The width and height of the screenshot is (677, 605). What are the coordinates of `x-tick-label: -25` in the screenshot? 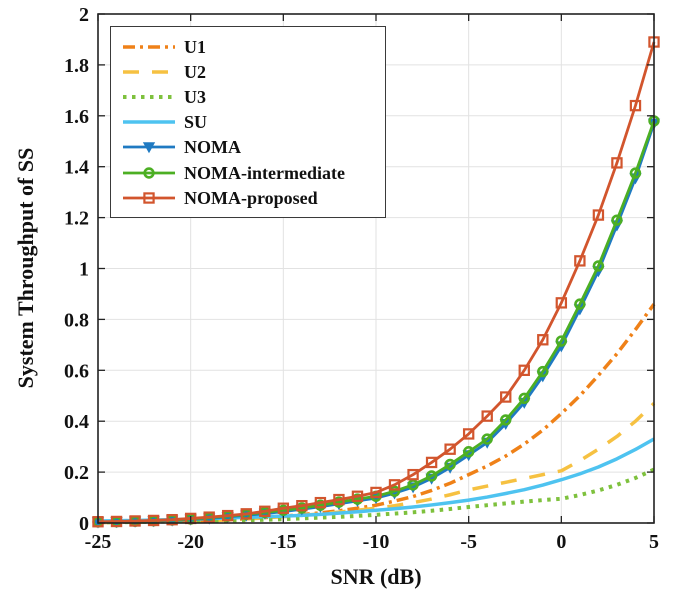 It's located at (98, 542).